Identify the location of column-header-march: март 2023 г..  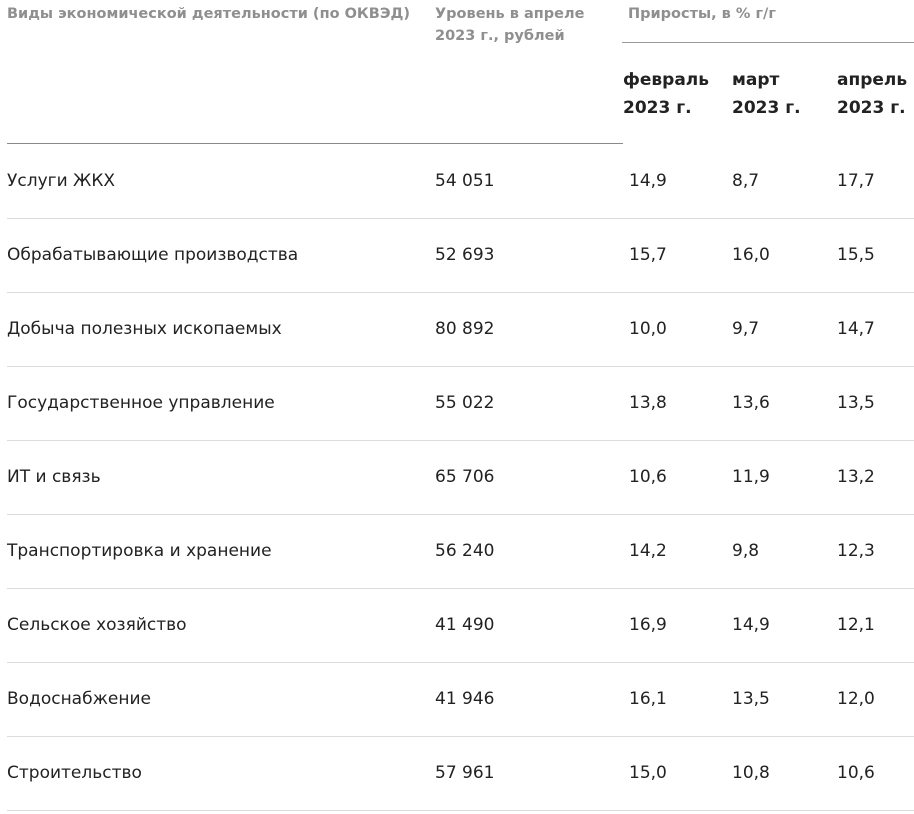
(766, 94).